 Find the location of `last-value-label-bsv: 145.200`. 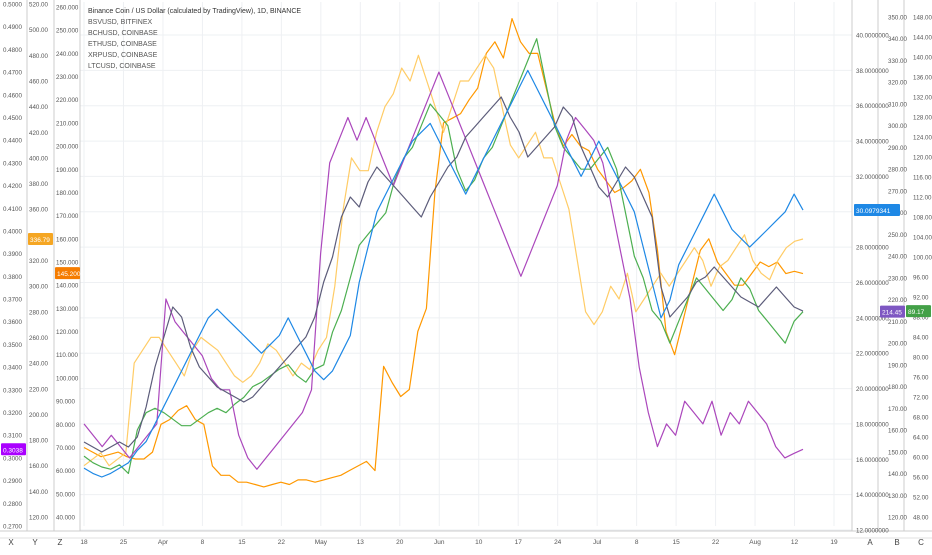

last-value-label-bsv: 145.200 is located at coordinates (69, 274).